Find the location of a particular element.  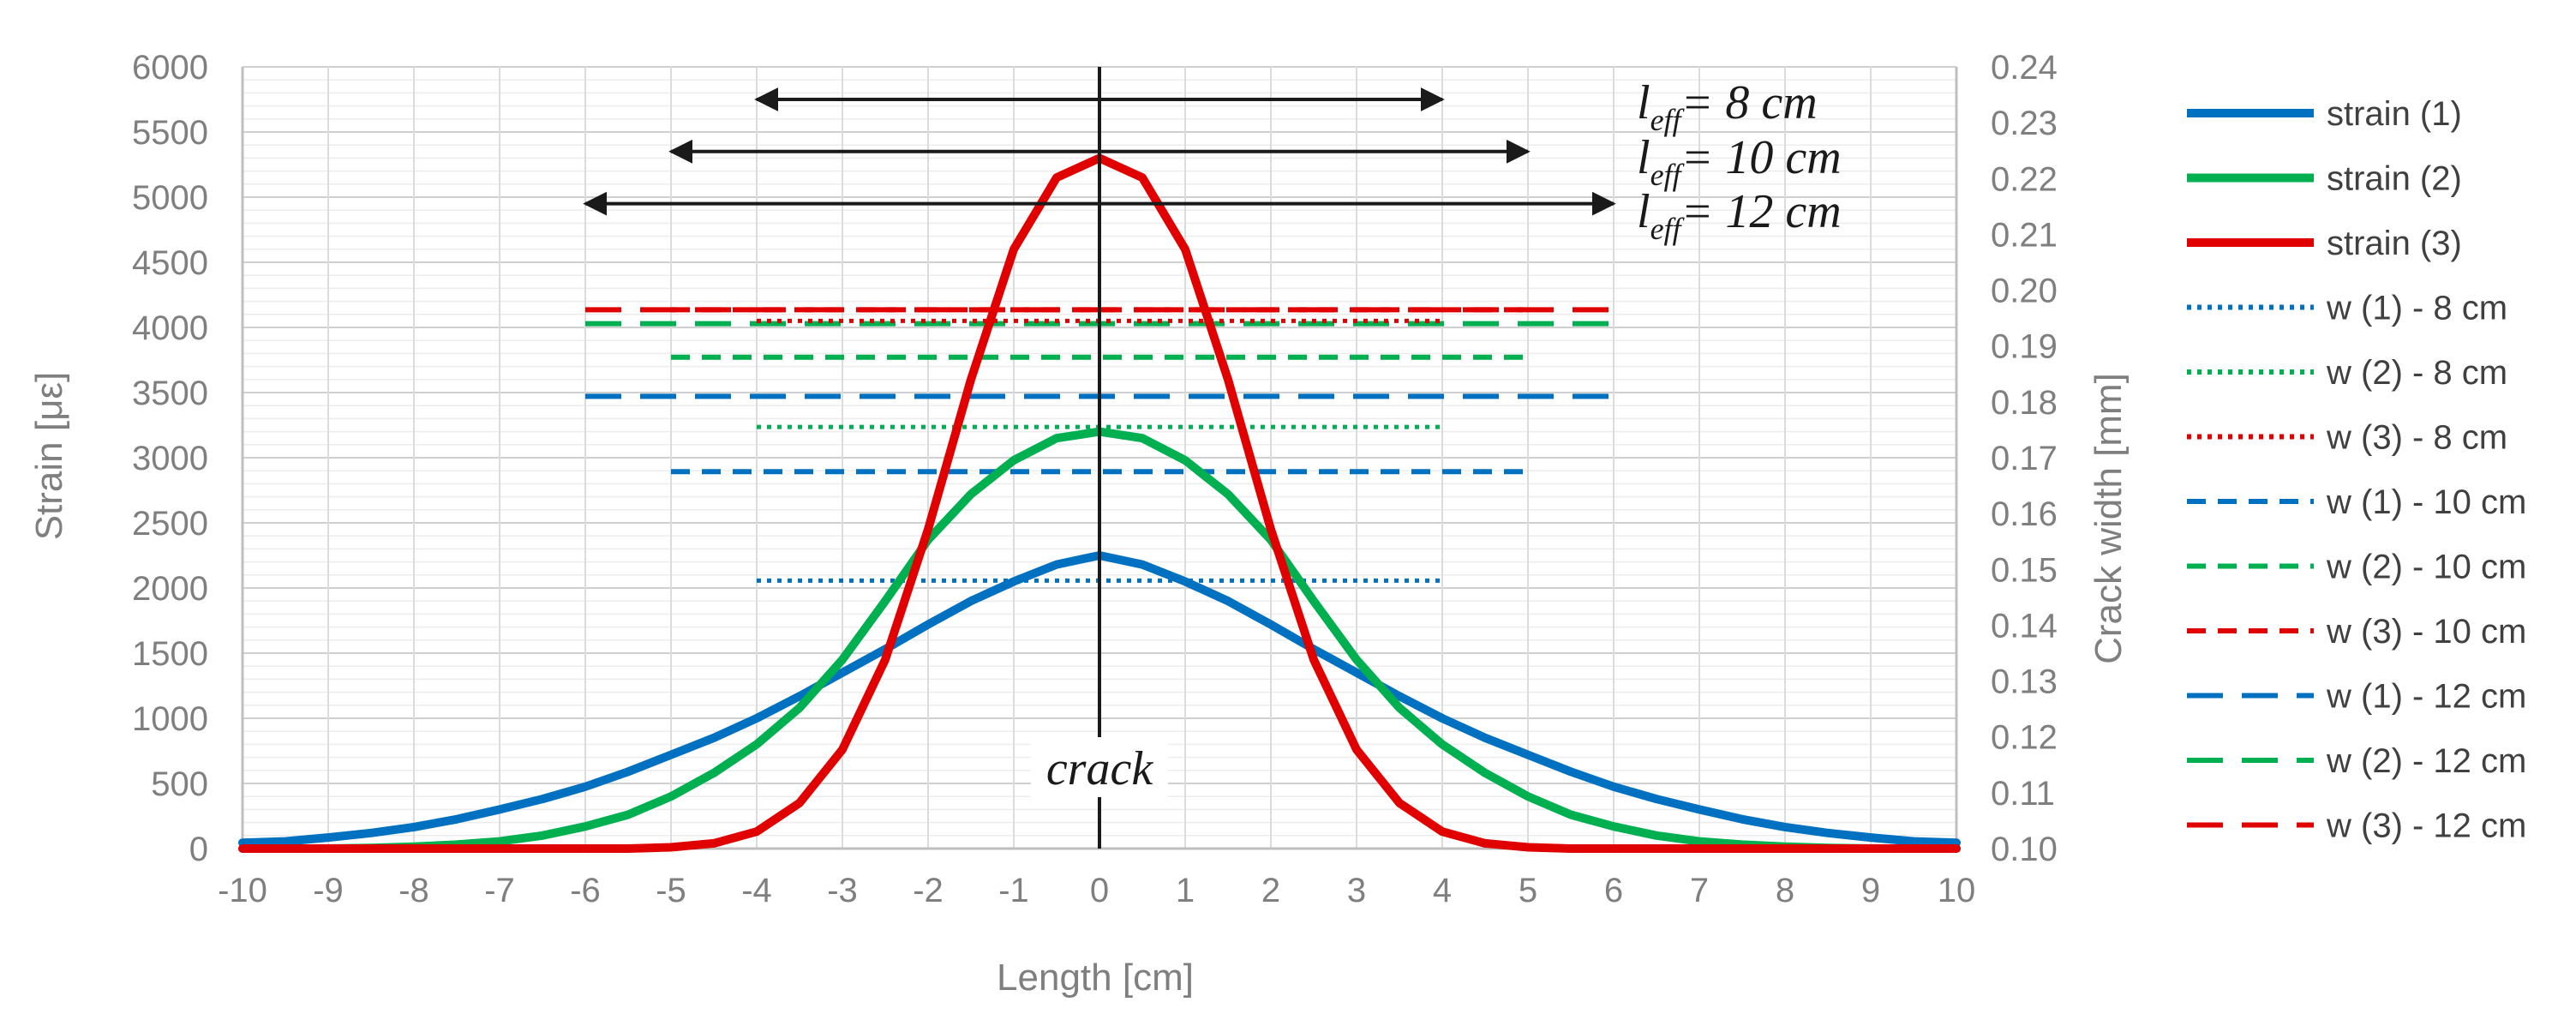

y2-tick-label: 0.21 is located at coordinates (2024, 235).